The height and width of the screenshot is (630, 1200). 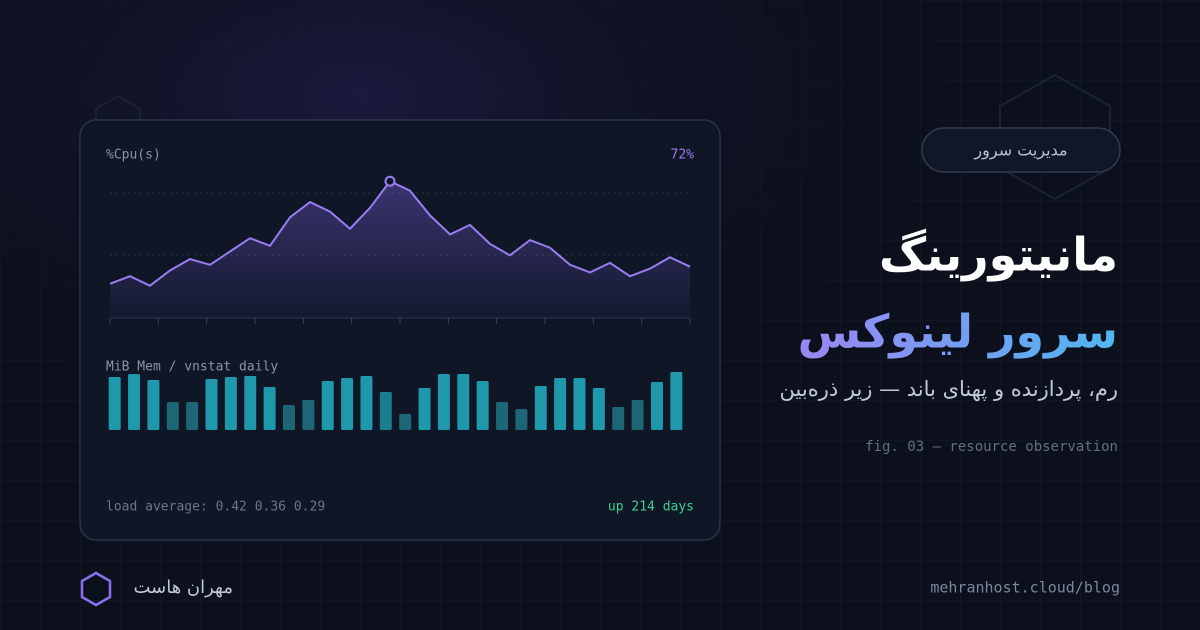 I want to click on cpu-line, so click(x=400, y=233).